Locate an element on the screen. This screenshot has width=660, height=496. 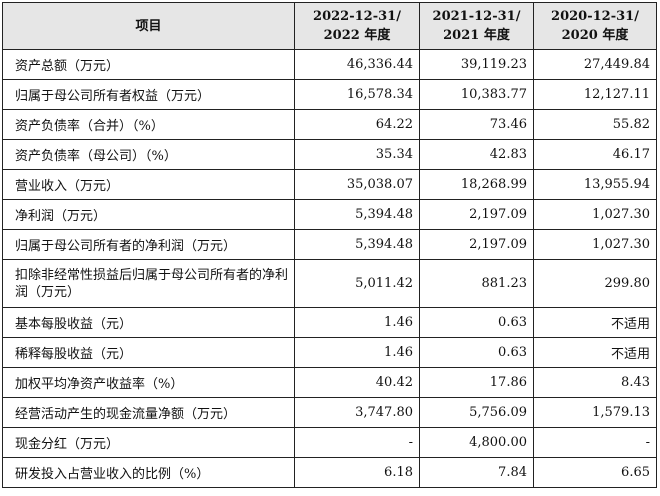
table-row: 营业收入（万元） 35,038.07 18,268.99 13,955.94 is located at coordinates (329, 184).